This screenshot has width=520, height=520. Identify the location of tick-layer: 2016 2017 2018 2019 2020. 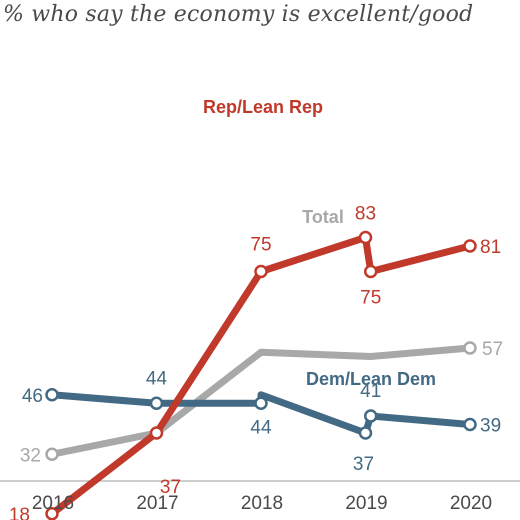
(262, 503).